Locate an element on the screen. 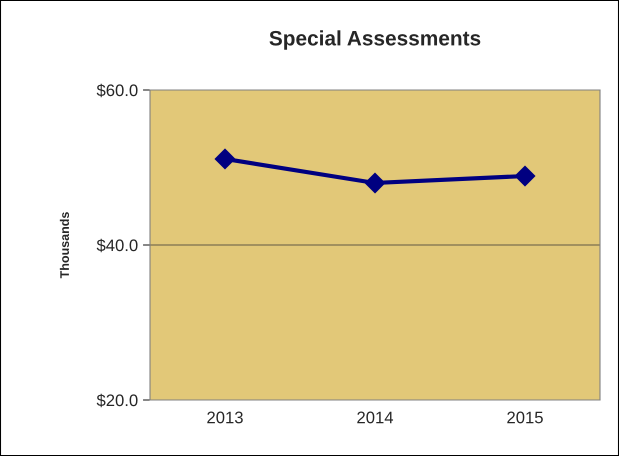 This screenshot has height=456, width=619. y-axis-title: Thousands is located at coordinates (65, 245).